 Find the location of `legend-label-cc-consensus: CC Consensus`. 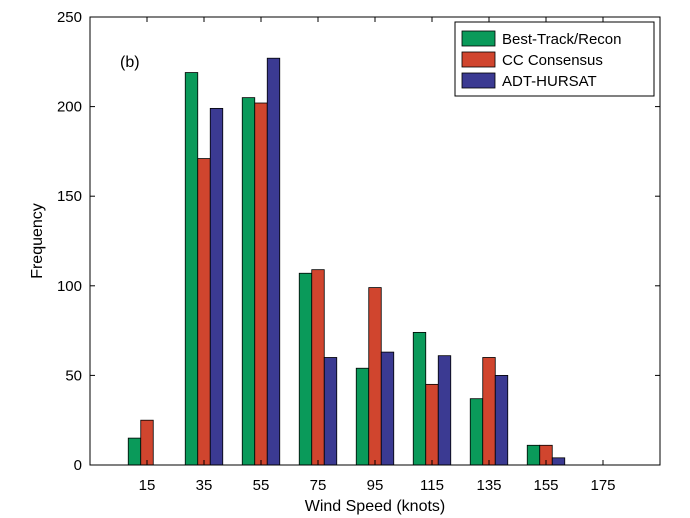

legend-label-cc-consensus: CC Consensus is located at coordinates (552, 60).